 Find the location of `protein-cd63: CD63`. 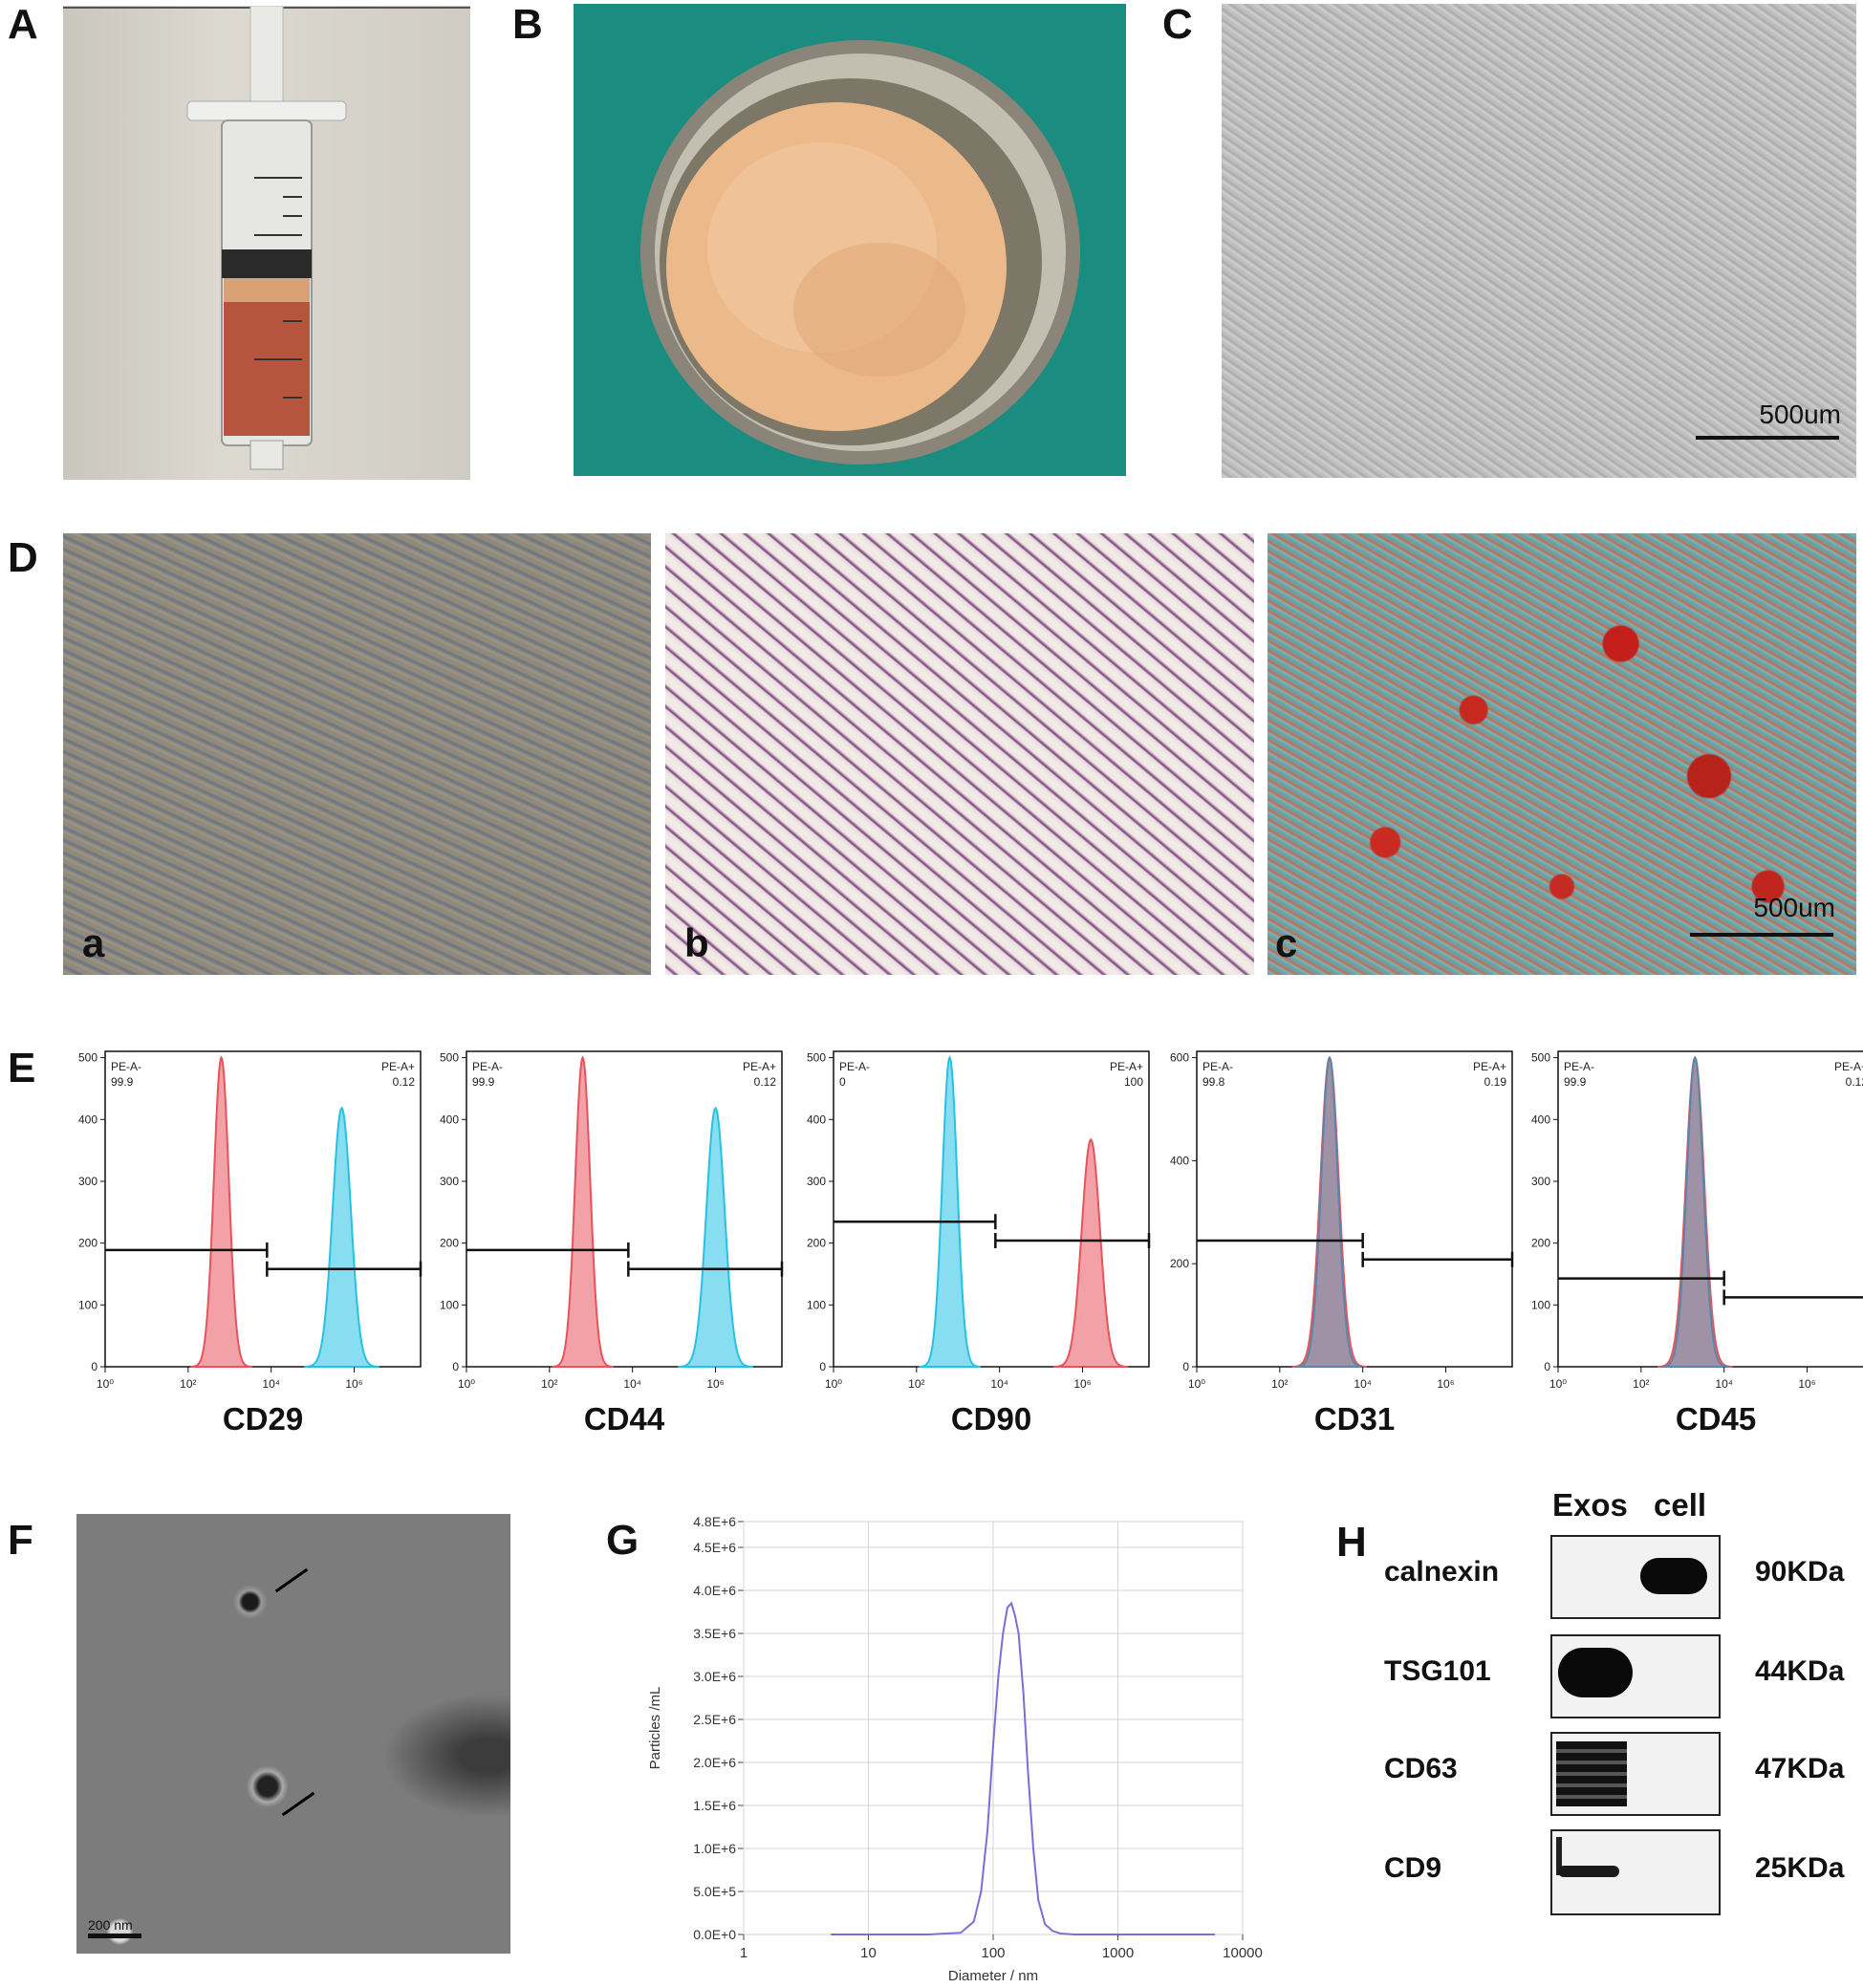

protein-cd63: CD63 is located at coordinates (1421, 1768).